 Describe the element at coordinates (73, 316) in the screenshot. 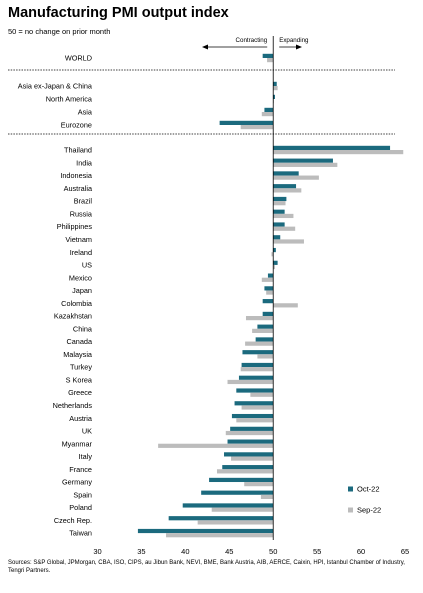

I see `category-label: Kazakhstan` at that location.